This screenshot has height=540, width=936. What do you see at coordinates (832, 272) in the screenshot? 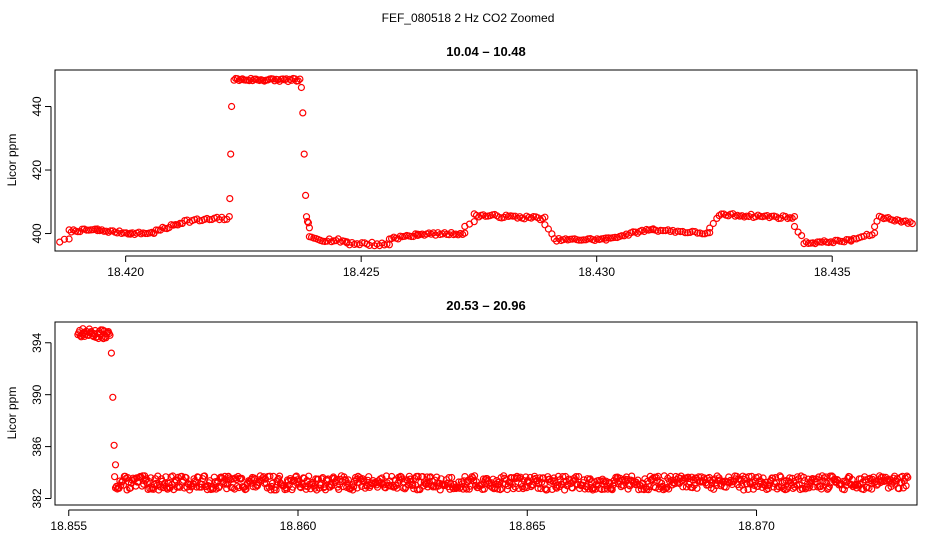
I see `x-tick-label: 18.435` at bounding box center [832, 272].